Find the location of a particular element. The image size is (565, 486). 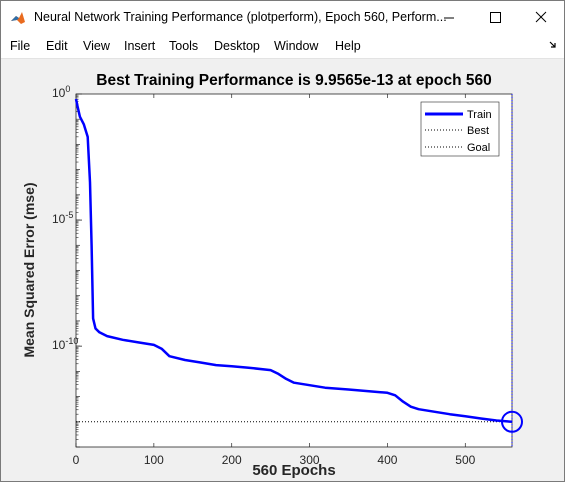

maximize-button is located at coordinates (495, 17).